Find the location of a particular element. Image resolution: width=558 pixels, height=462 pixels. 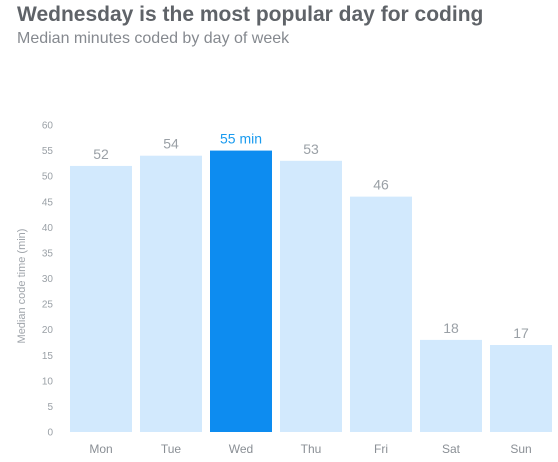

y-tick-label: 0 is located at coordinates (50, 433).